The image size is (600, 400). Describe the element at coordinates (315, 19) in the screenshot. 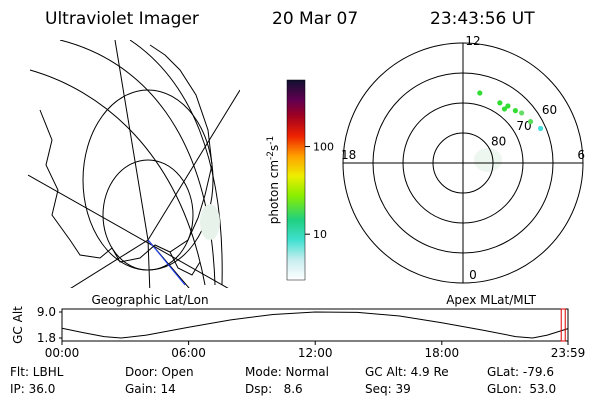

I see `date: 20 Mar 07` at that location.